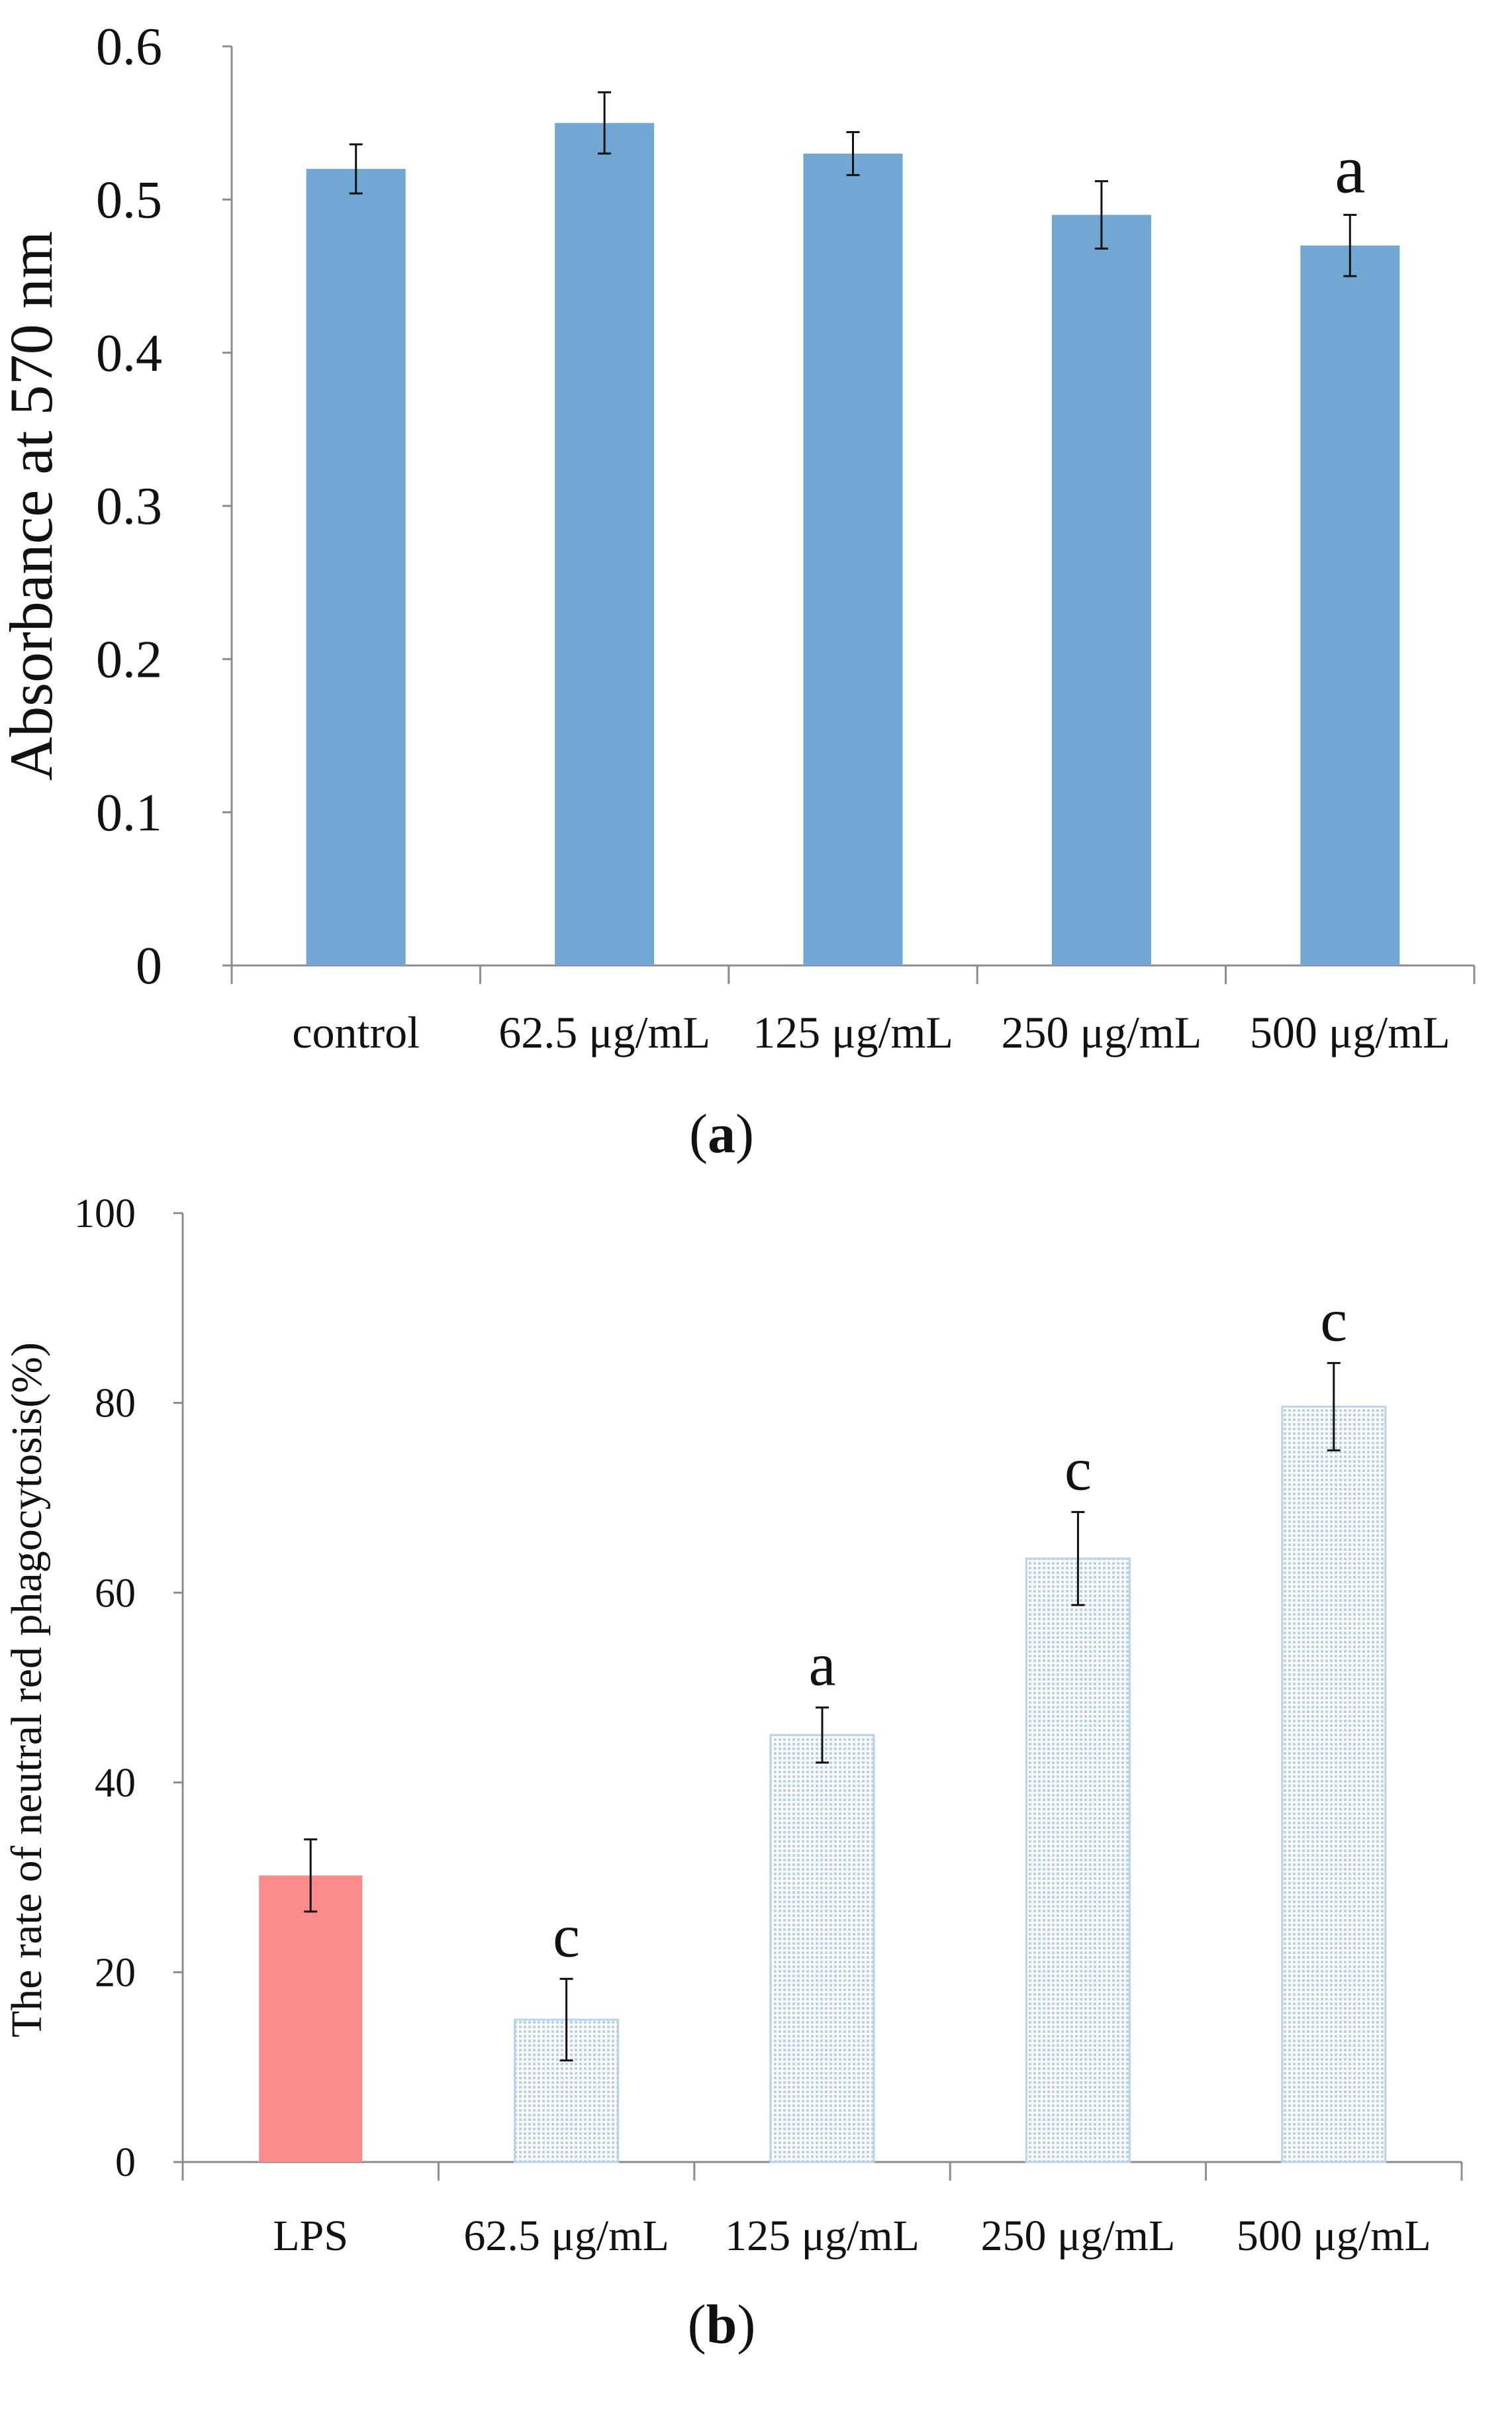  What do you see at coordinates (116, 1972) in the screenshot?
I see `y-tick-label: 20` at bounding box center [116, 1972].